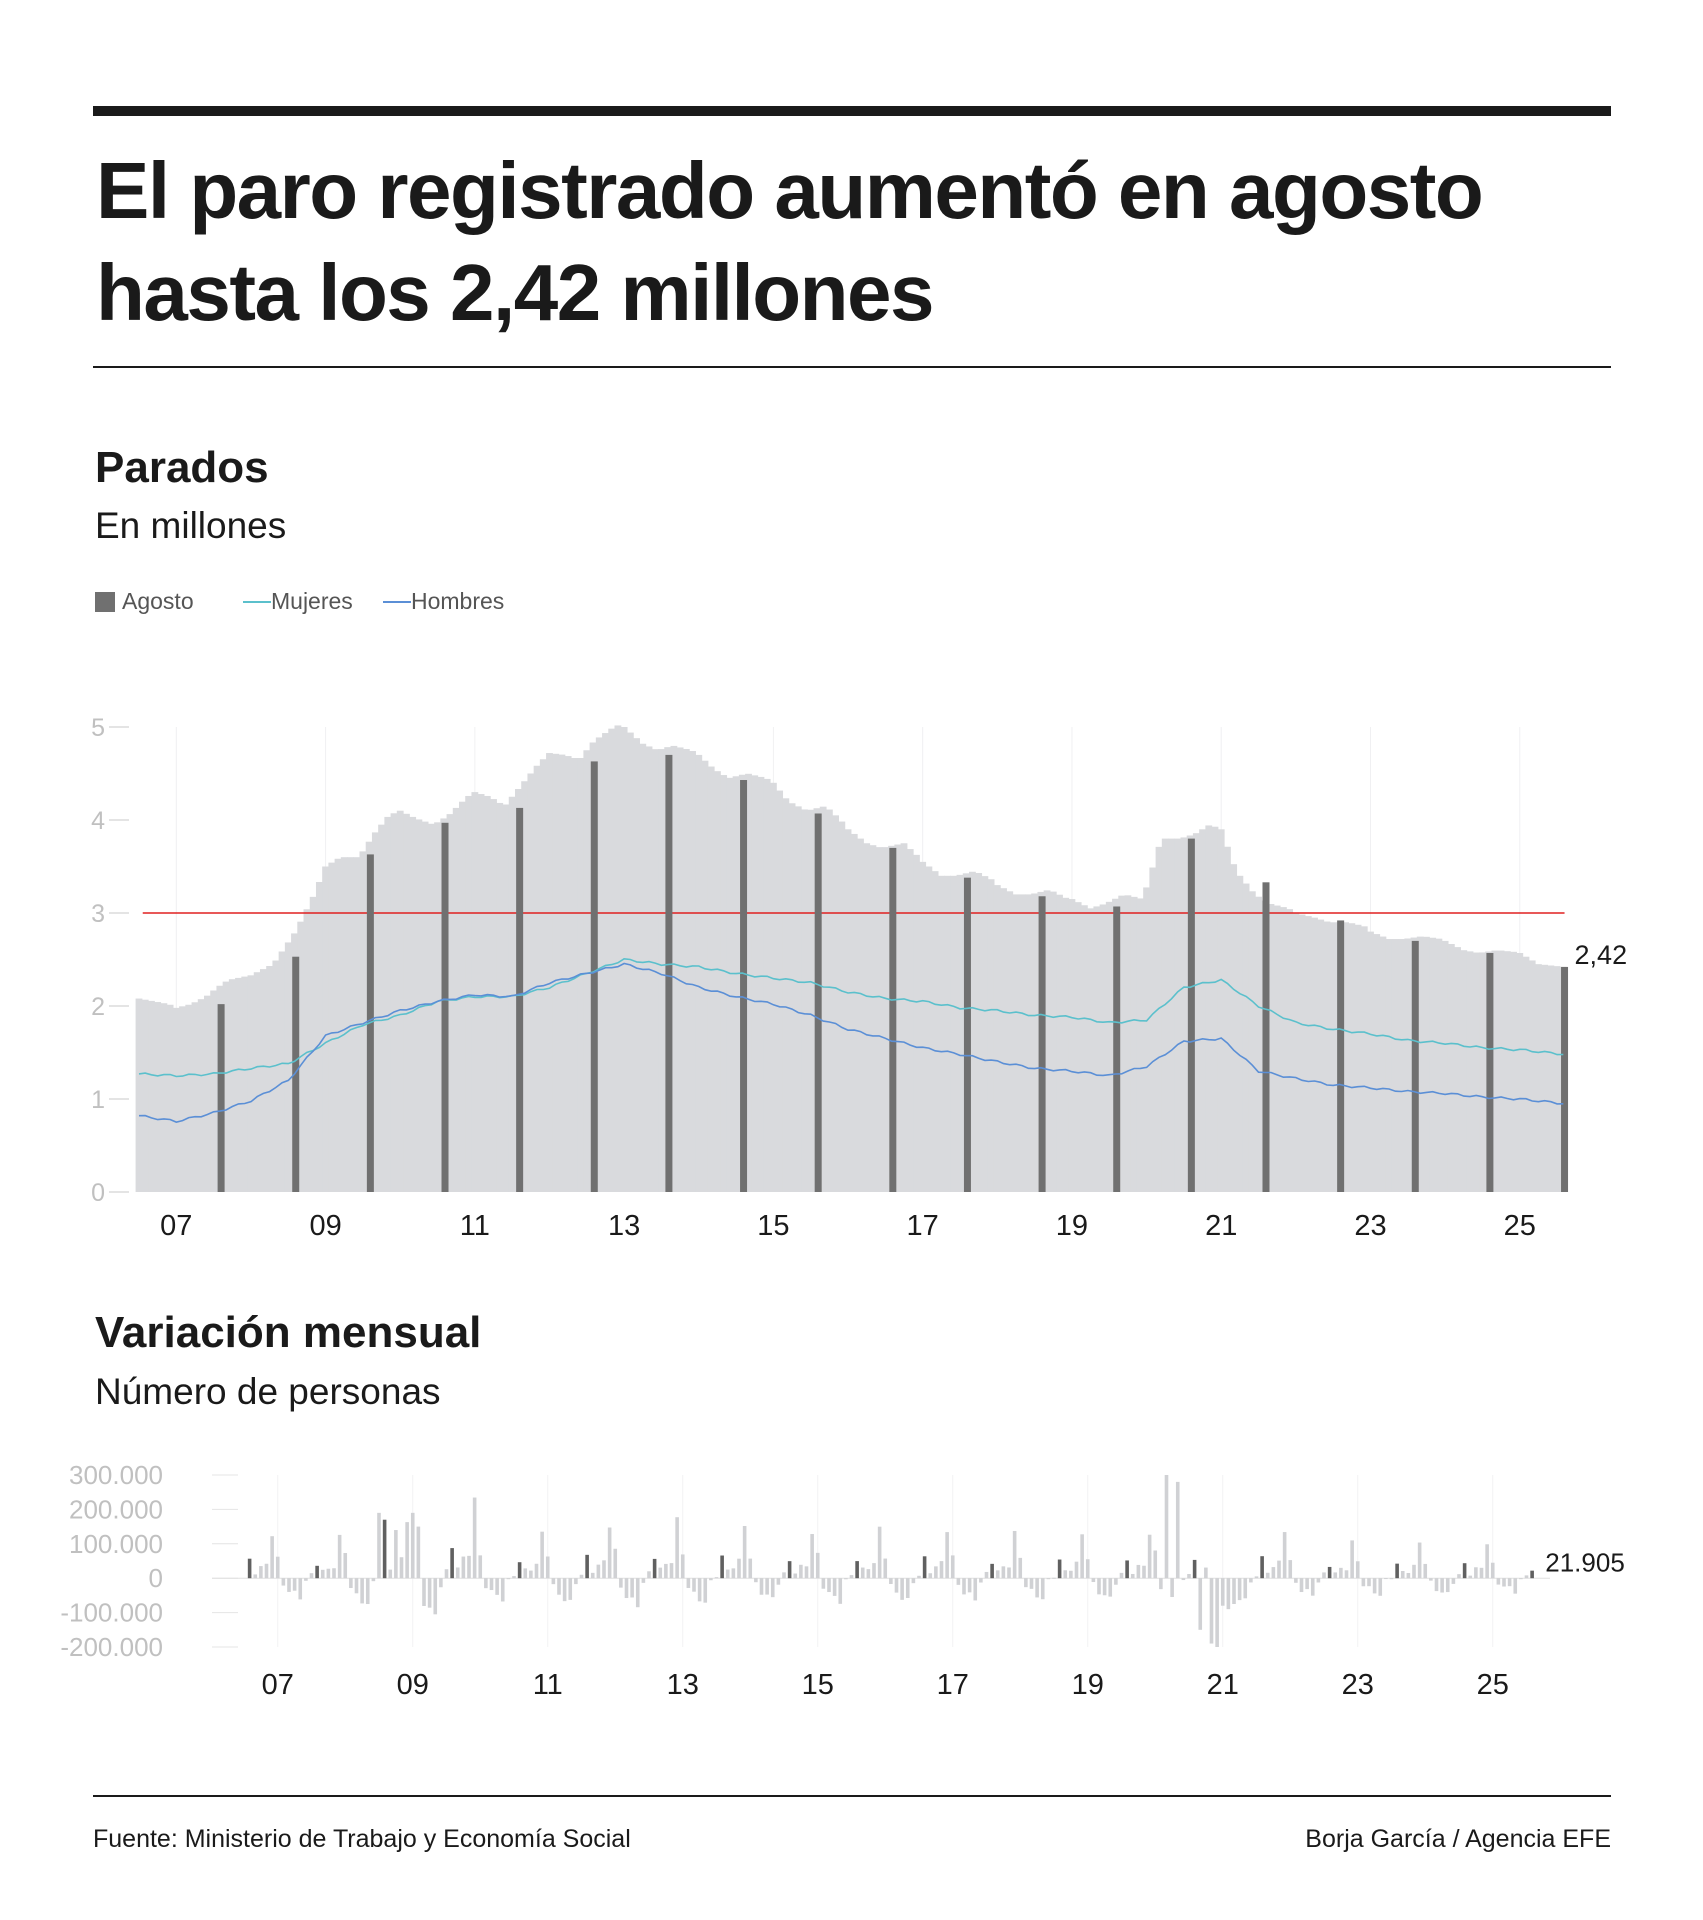 The height and width of the screenshot is (1920, 1703). What do you see at coordinates (182, 467) in the screenshot?
I see `chart1-title: Parados` at bounding box center [182, 467].